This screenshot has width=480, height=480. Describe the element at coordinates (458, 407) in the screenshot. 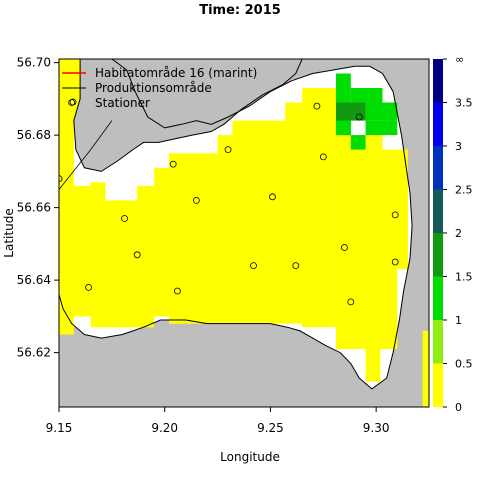

I see `colorbar-tick-label: 0` at that location.